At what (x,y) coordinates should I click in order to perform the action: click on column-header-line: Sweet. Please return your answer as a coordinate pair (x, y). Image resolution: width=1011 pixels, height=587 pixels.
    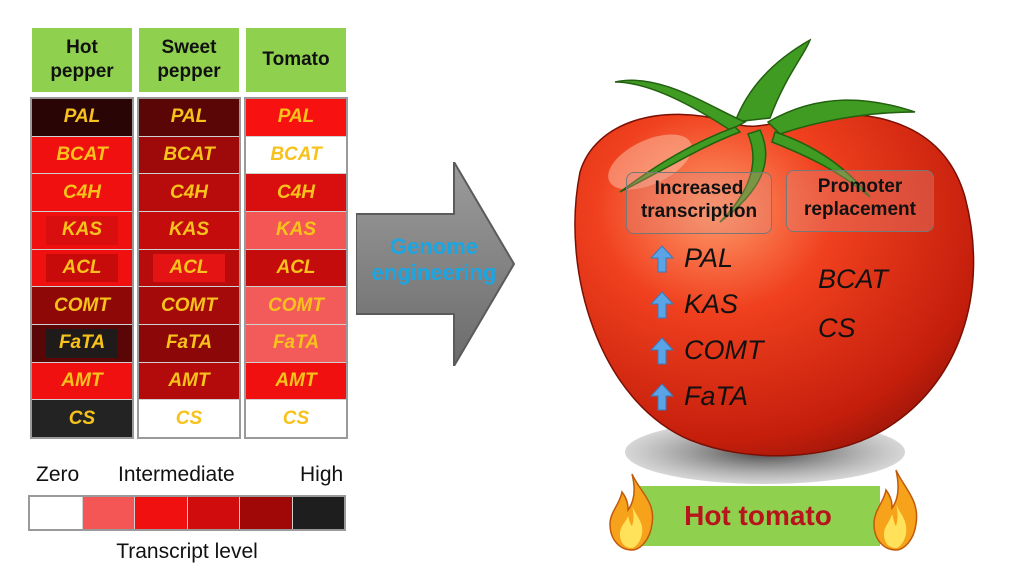
    Looking at the image, I should click on (189, 47).